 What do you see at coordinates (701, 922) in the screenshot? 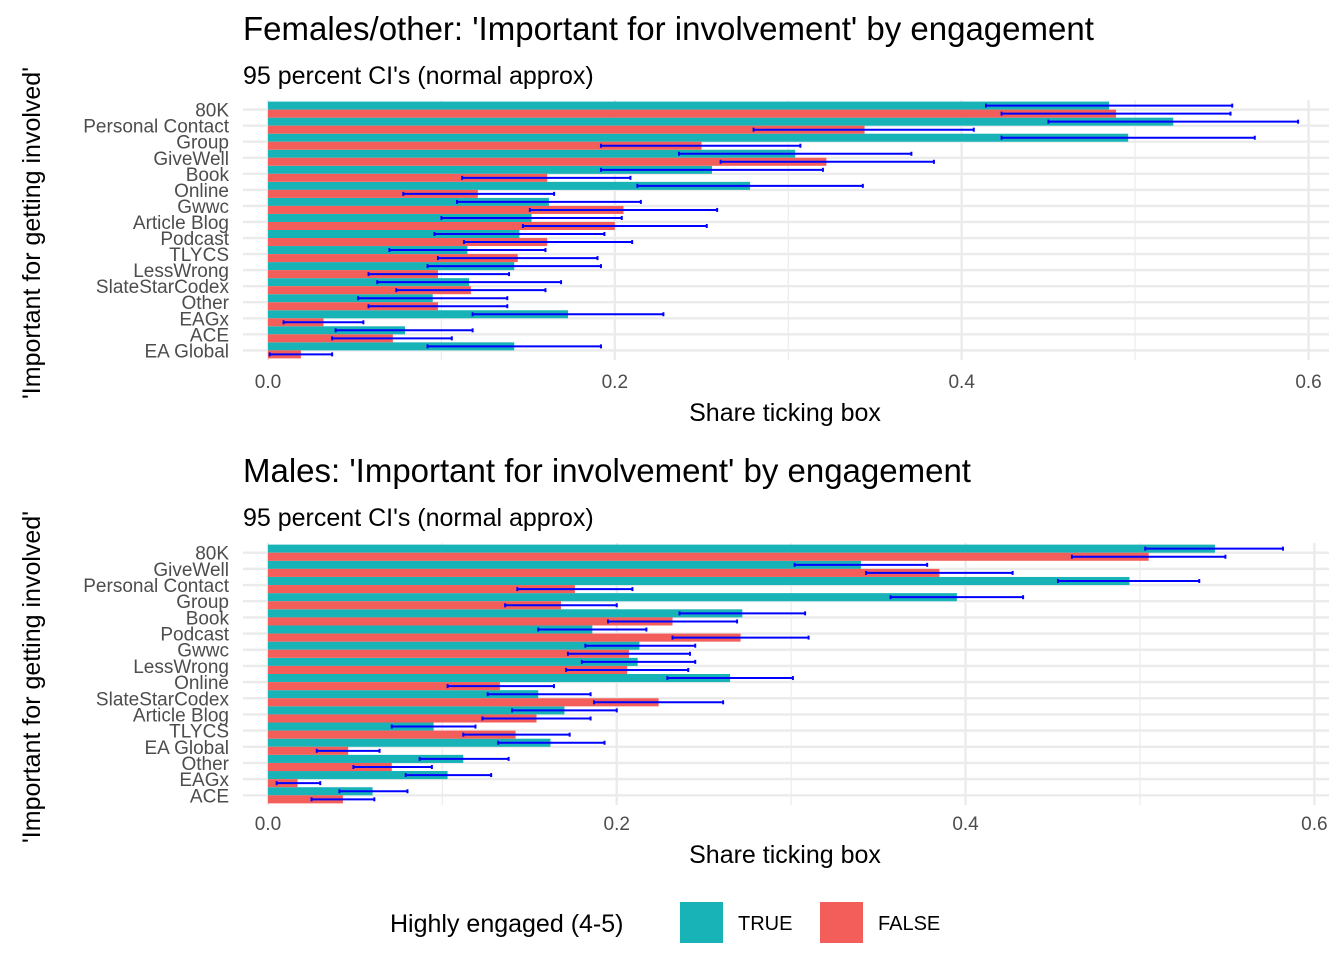
I see `legend-swatch-true` at bounding box center [701, 922].